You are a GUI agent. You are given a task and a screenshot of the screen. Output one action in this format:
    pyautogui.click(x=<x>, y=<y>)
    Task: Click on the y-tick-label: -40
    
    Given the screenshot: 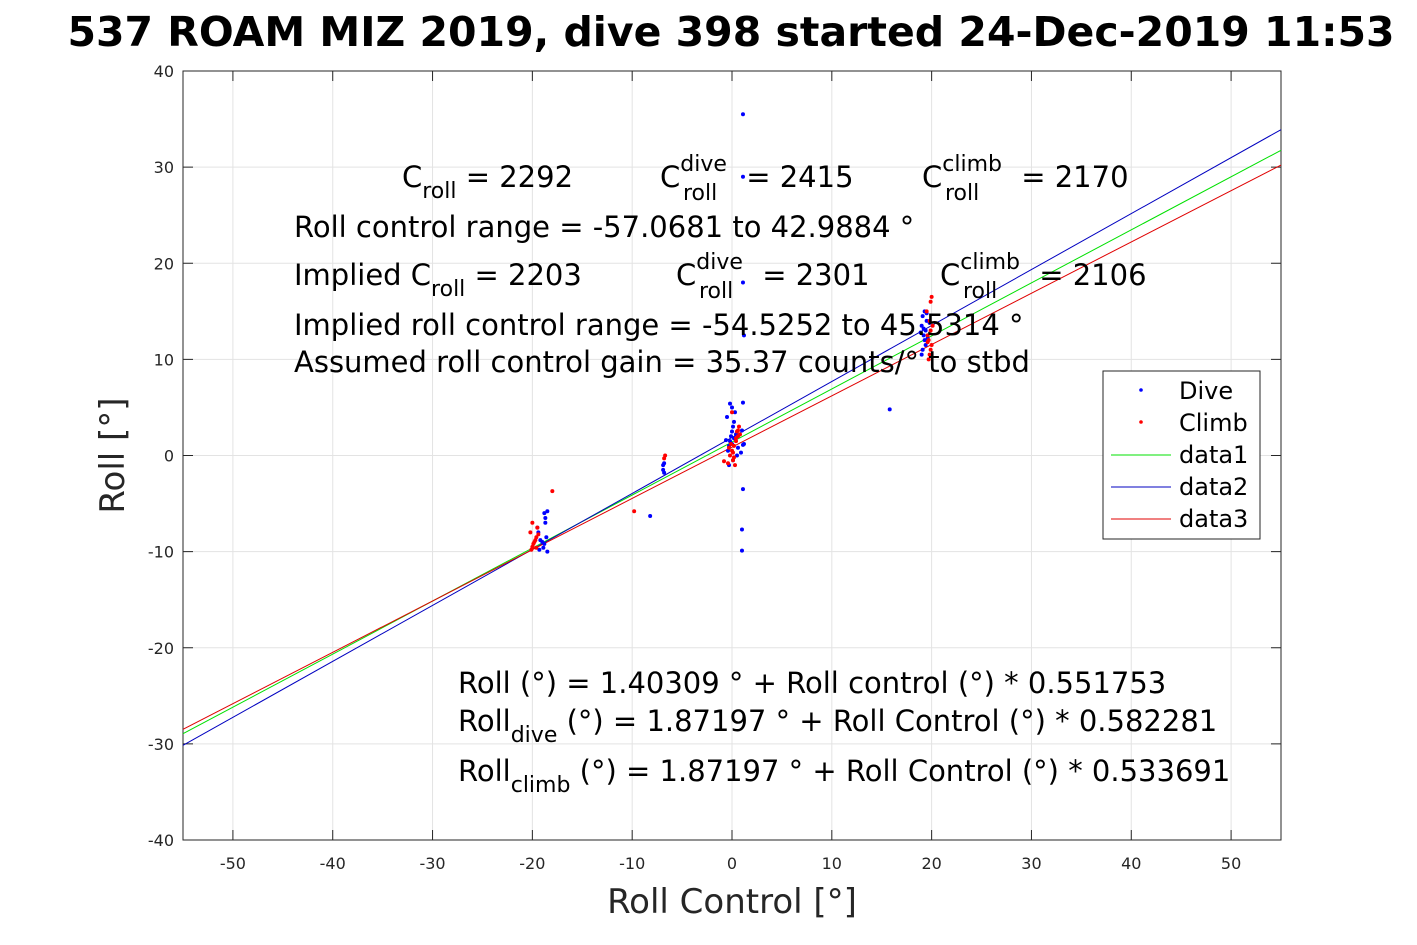 What is the action you would take?
    pyautogui.click(x=161, y=840)
    